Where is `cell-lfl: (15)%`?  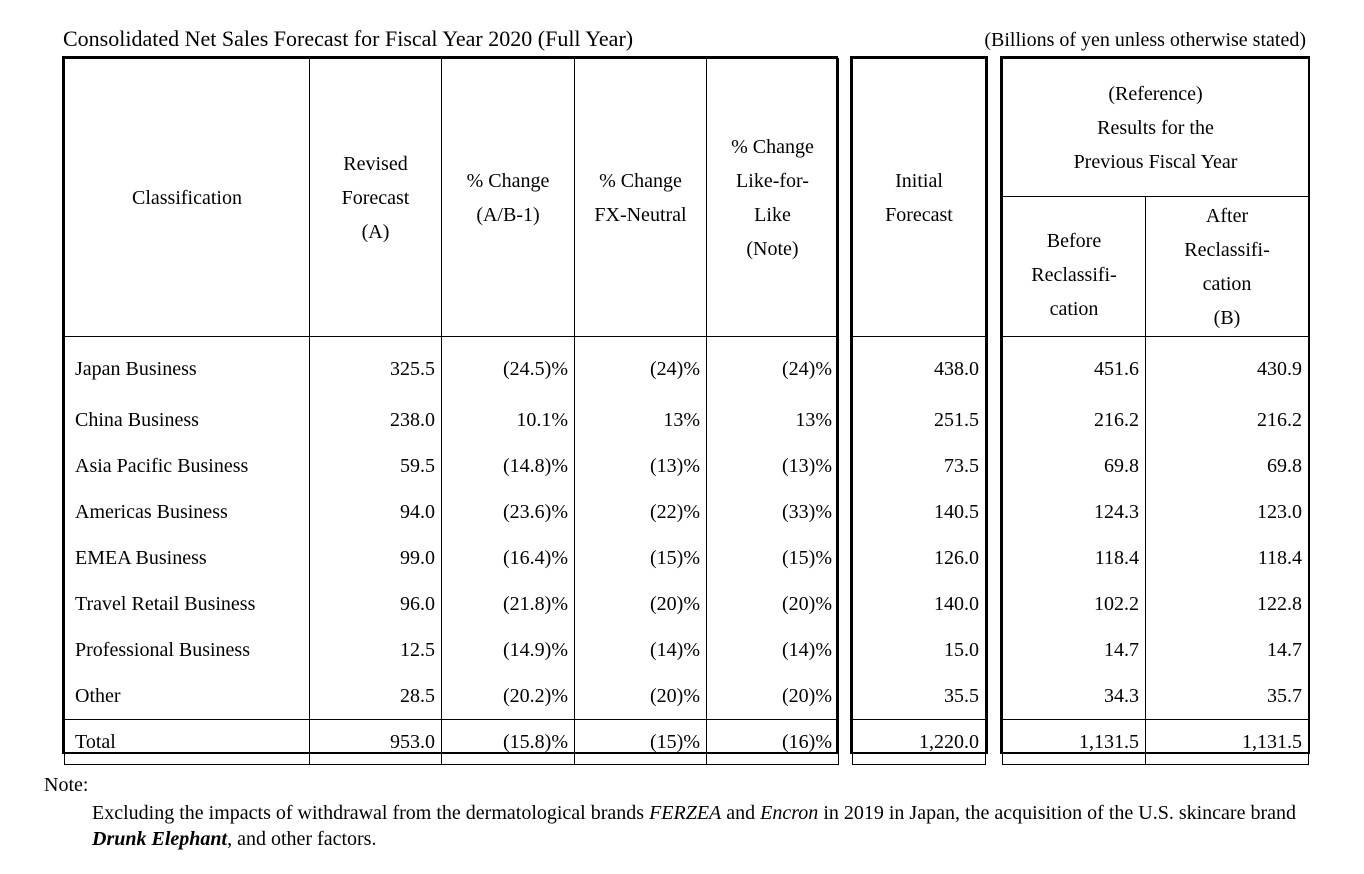
cell-lfl: (15)% is located at coordinates (772, 558).